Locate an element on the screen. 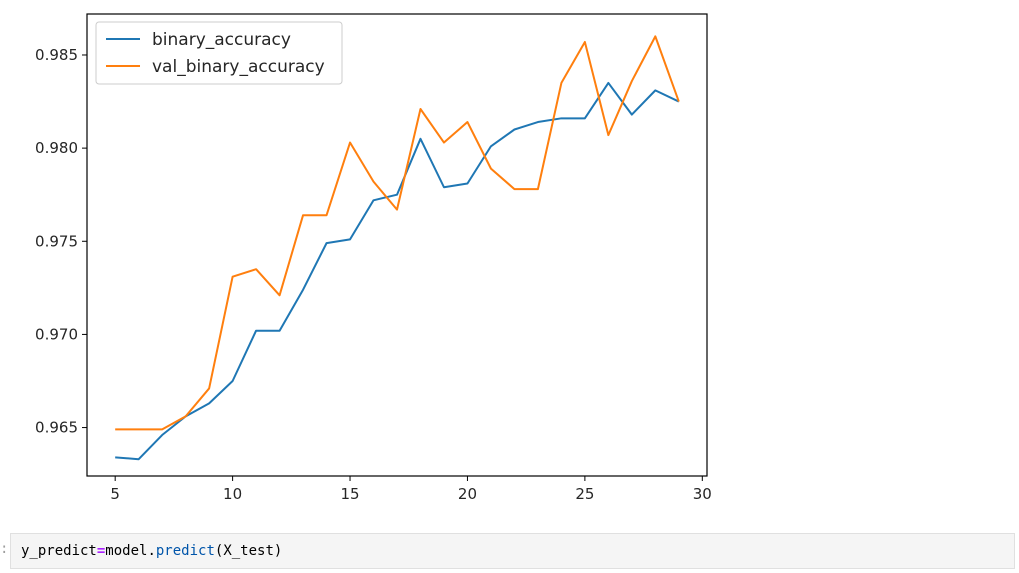 The width and height of the screenshot is (1019, 573). x-tick-label: 25 is located at coordinates (584, 494).